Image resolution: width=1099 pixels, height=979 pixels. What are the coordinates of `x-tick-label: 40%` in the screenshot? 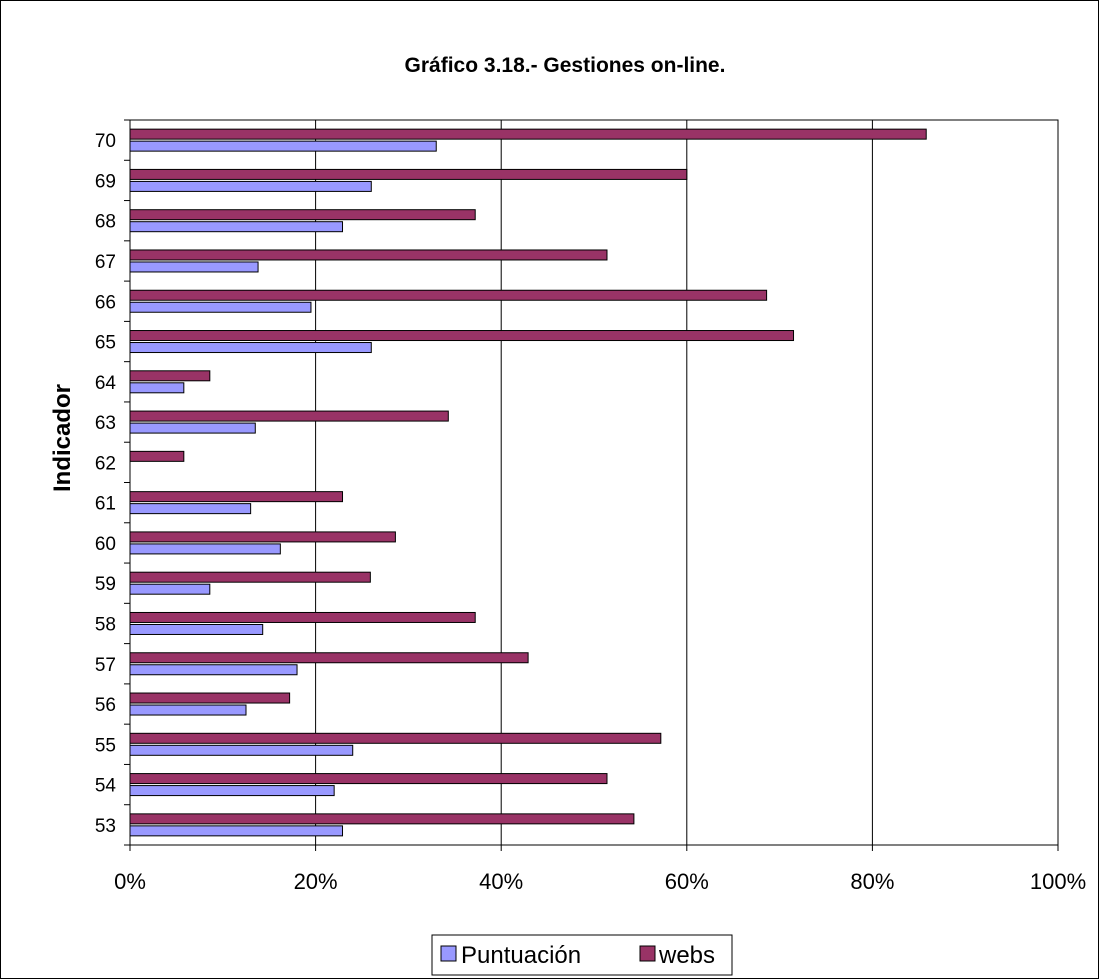 It's located at (501, 881).